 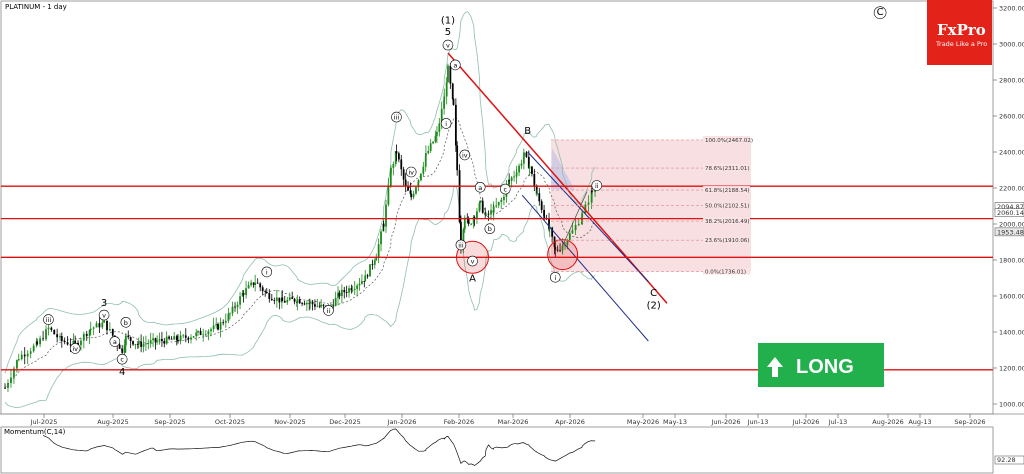 What do you see at coordinates (919, 422) in the screenshot?
I see `x-tick-label: Aug-13` at bounding box center [919, 422].